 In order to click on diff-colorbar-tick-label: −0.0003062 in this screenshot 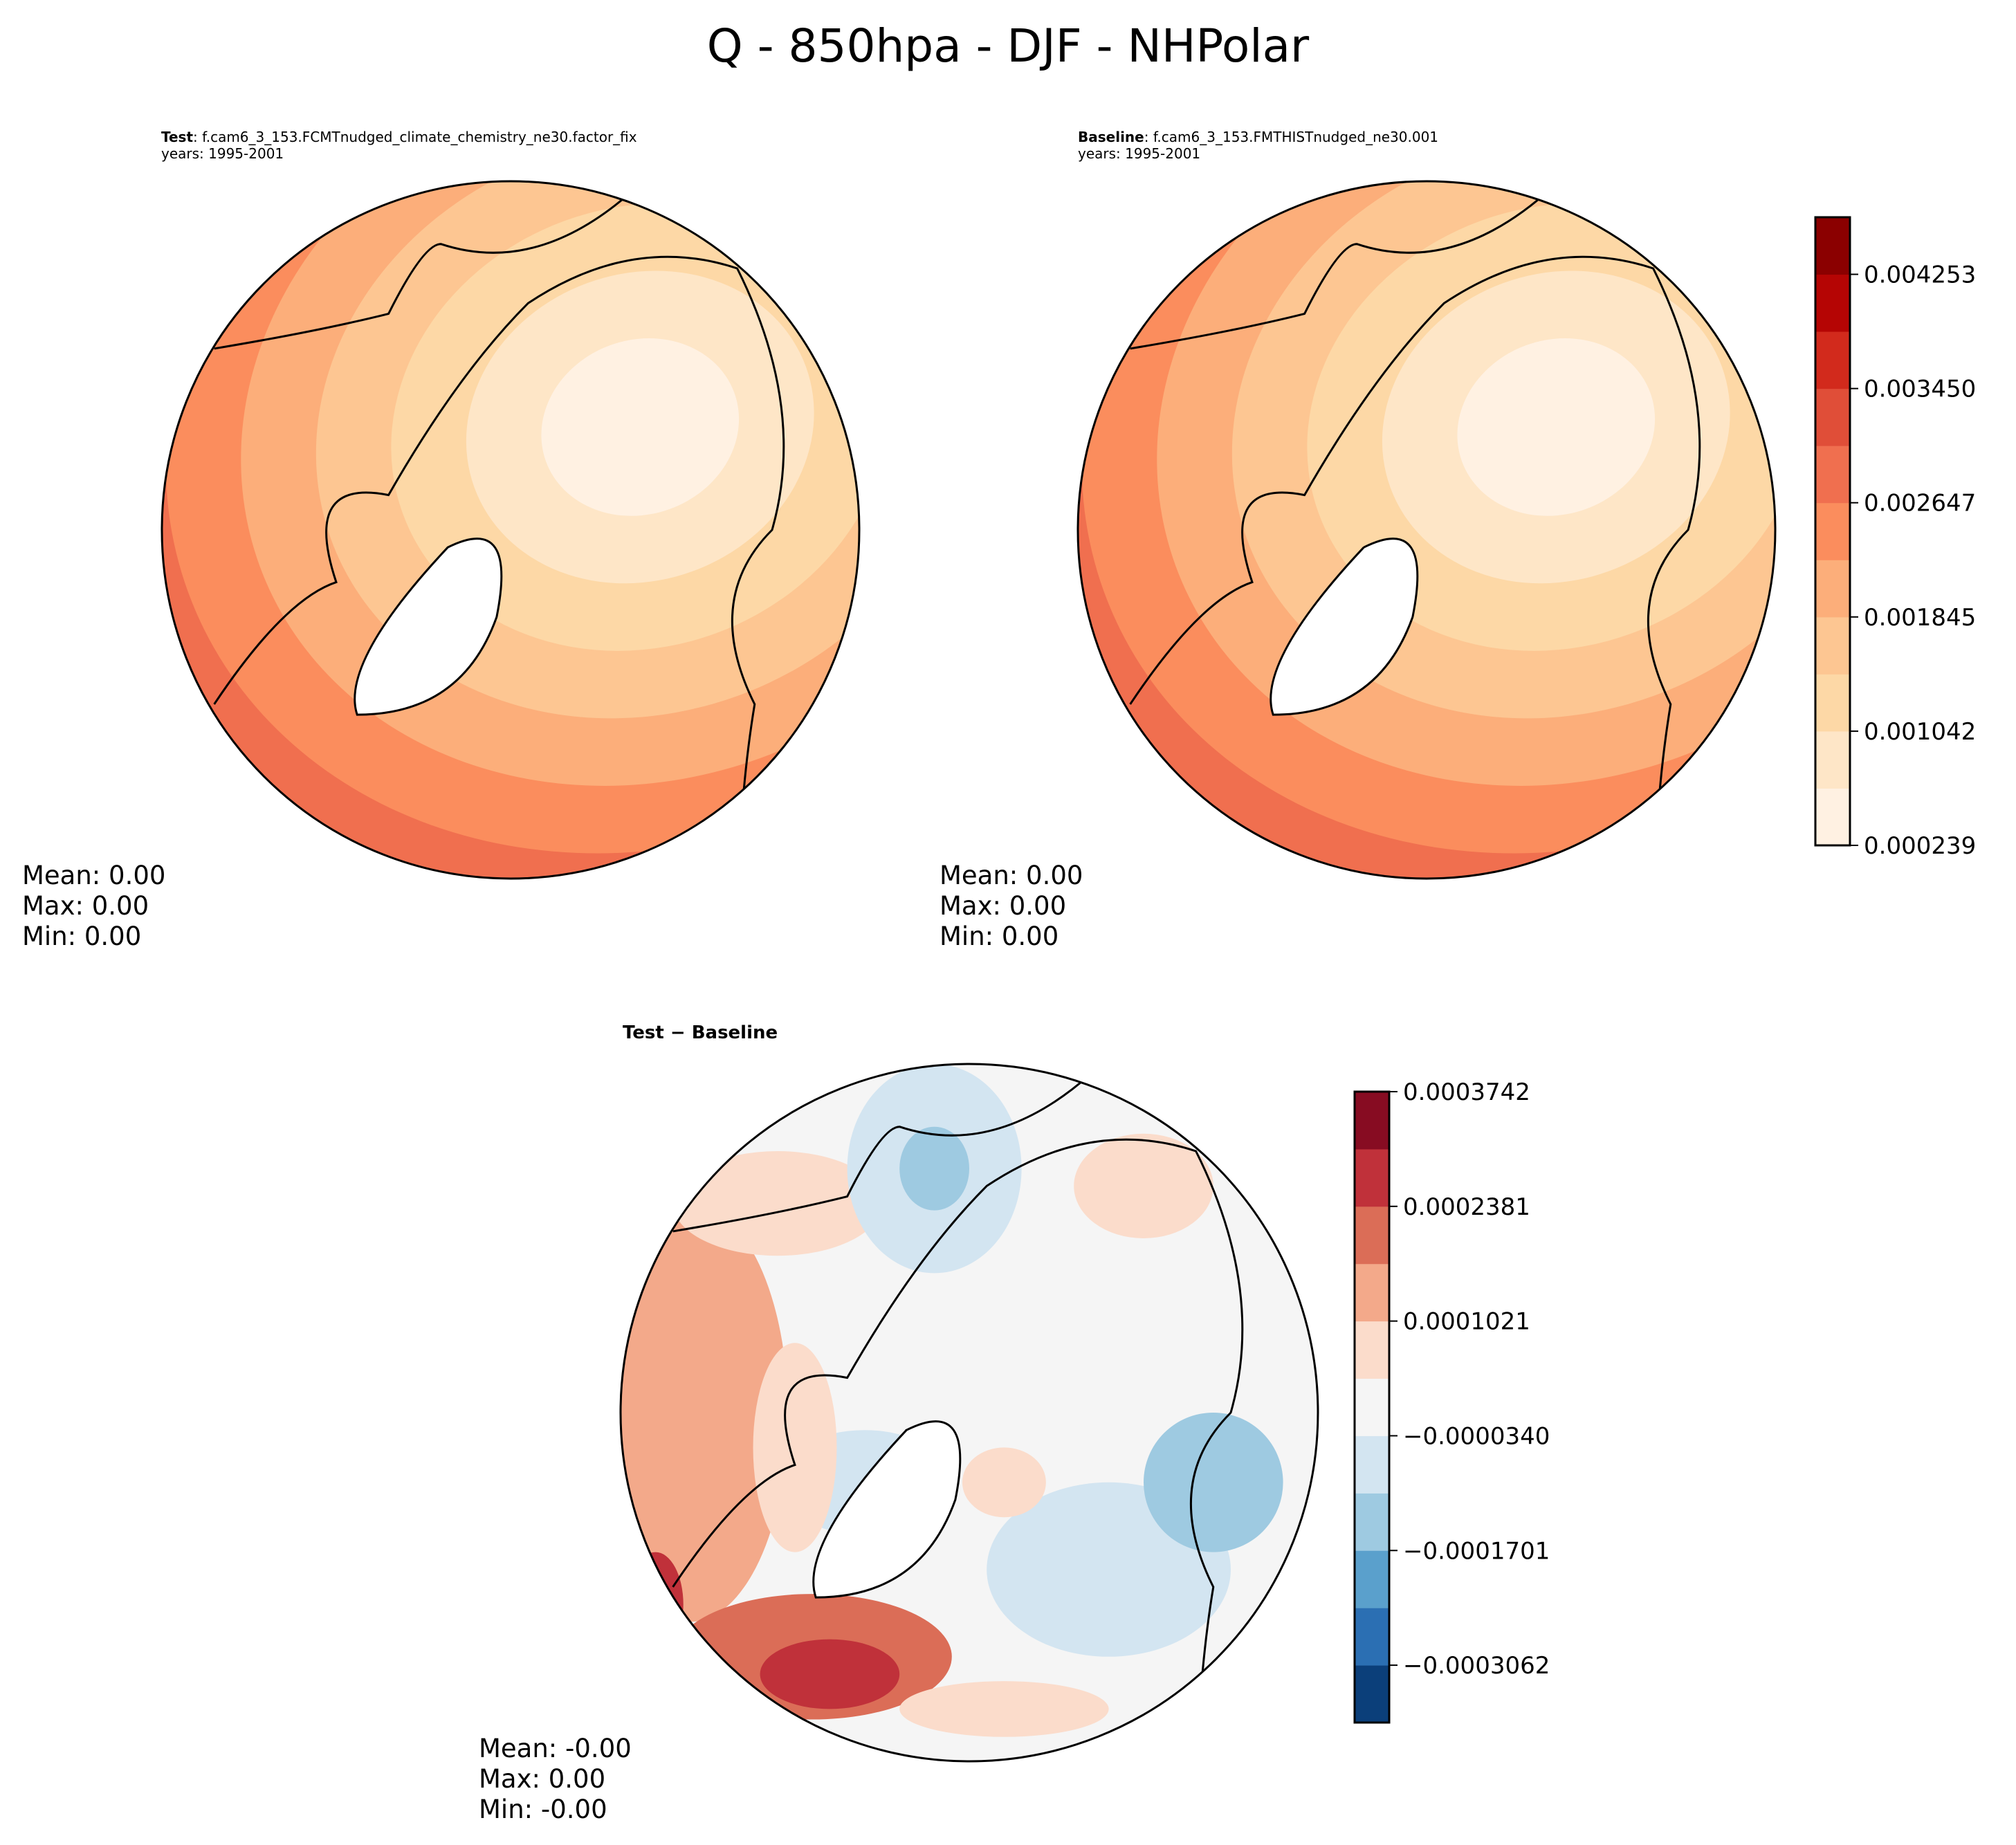, I will do `click(1476, 1666)`.